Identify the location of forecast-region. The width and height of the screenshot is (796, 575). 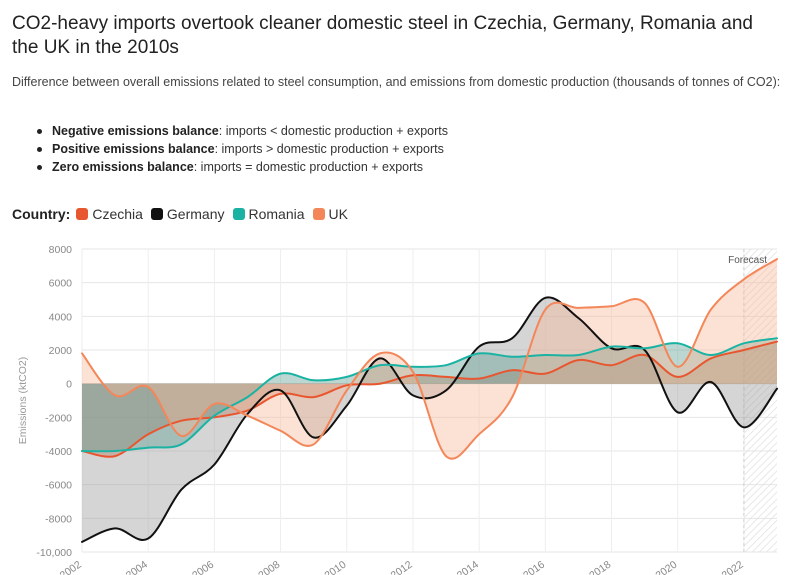
(760, 400).